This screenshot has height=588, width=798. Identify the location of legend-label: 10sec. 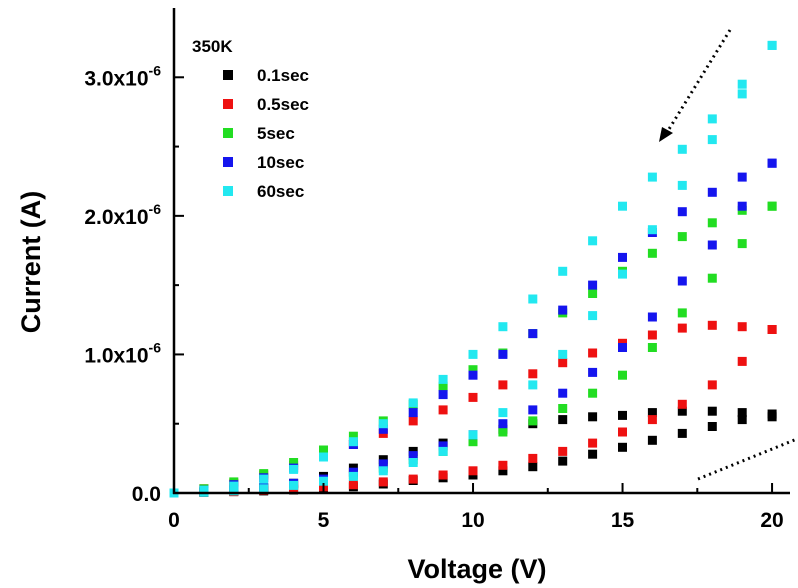
(280, 162).